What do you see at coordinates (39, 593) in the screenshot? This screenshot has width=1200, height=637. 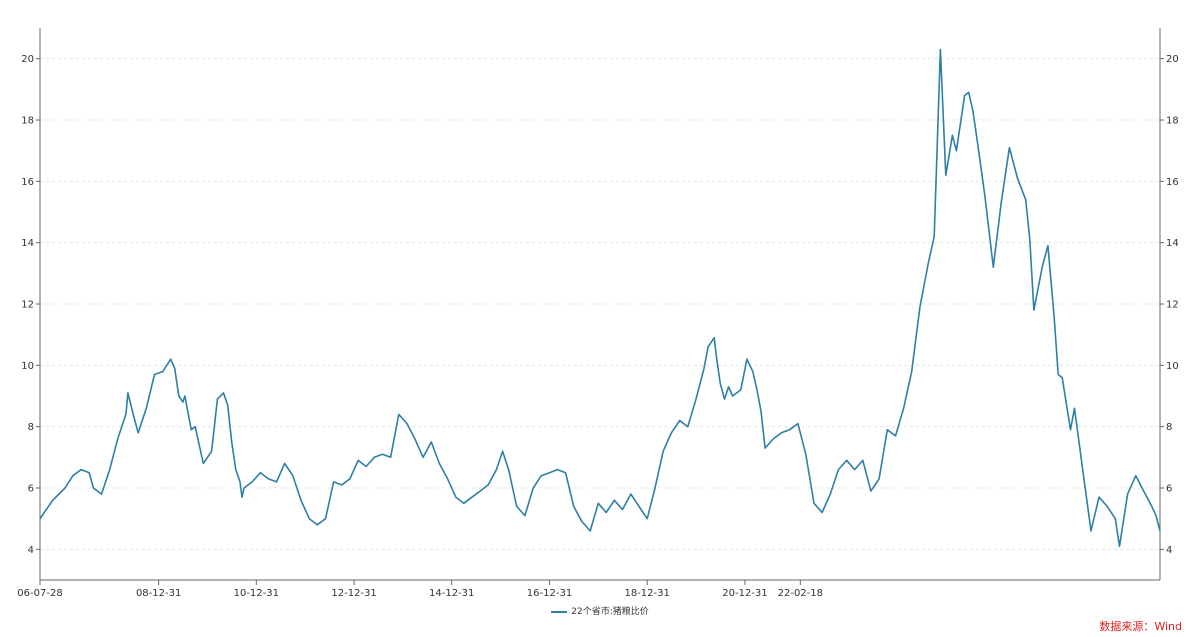 I see `x-tick-label: 06-07-28` at bounding box center [39, 593].